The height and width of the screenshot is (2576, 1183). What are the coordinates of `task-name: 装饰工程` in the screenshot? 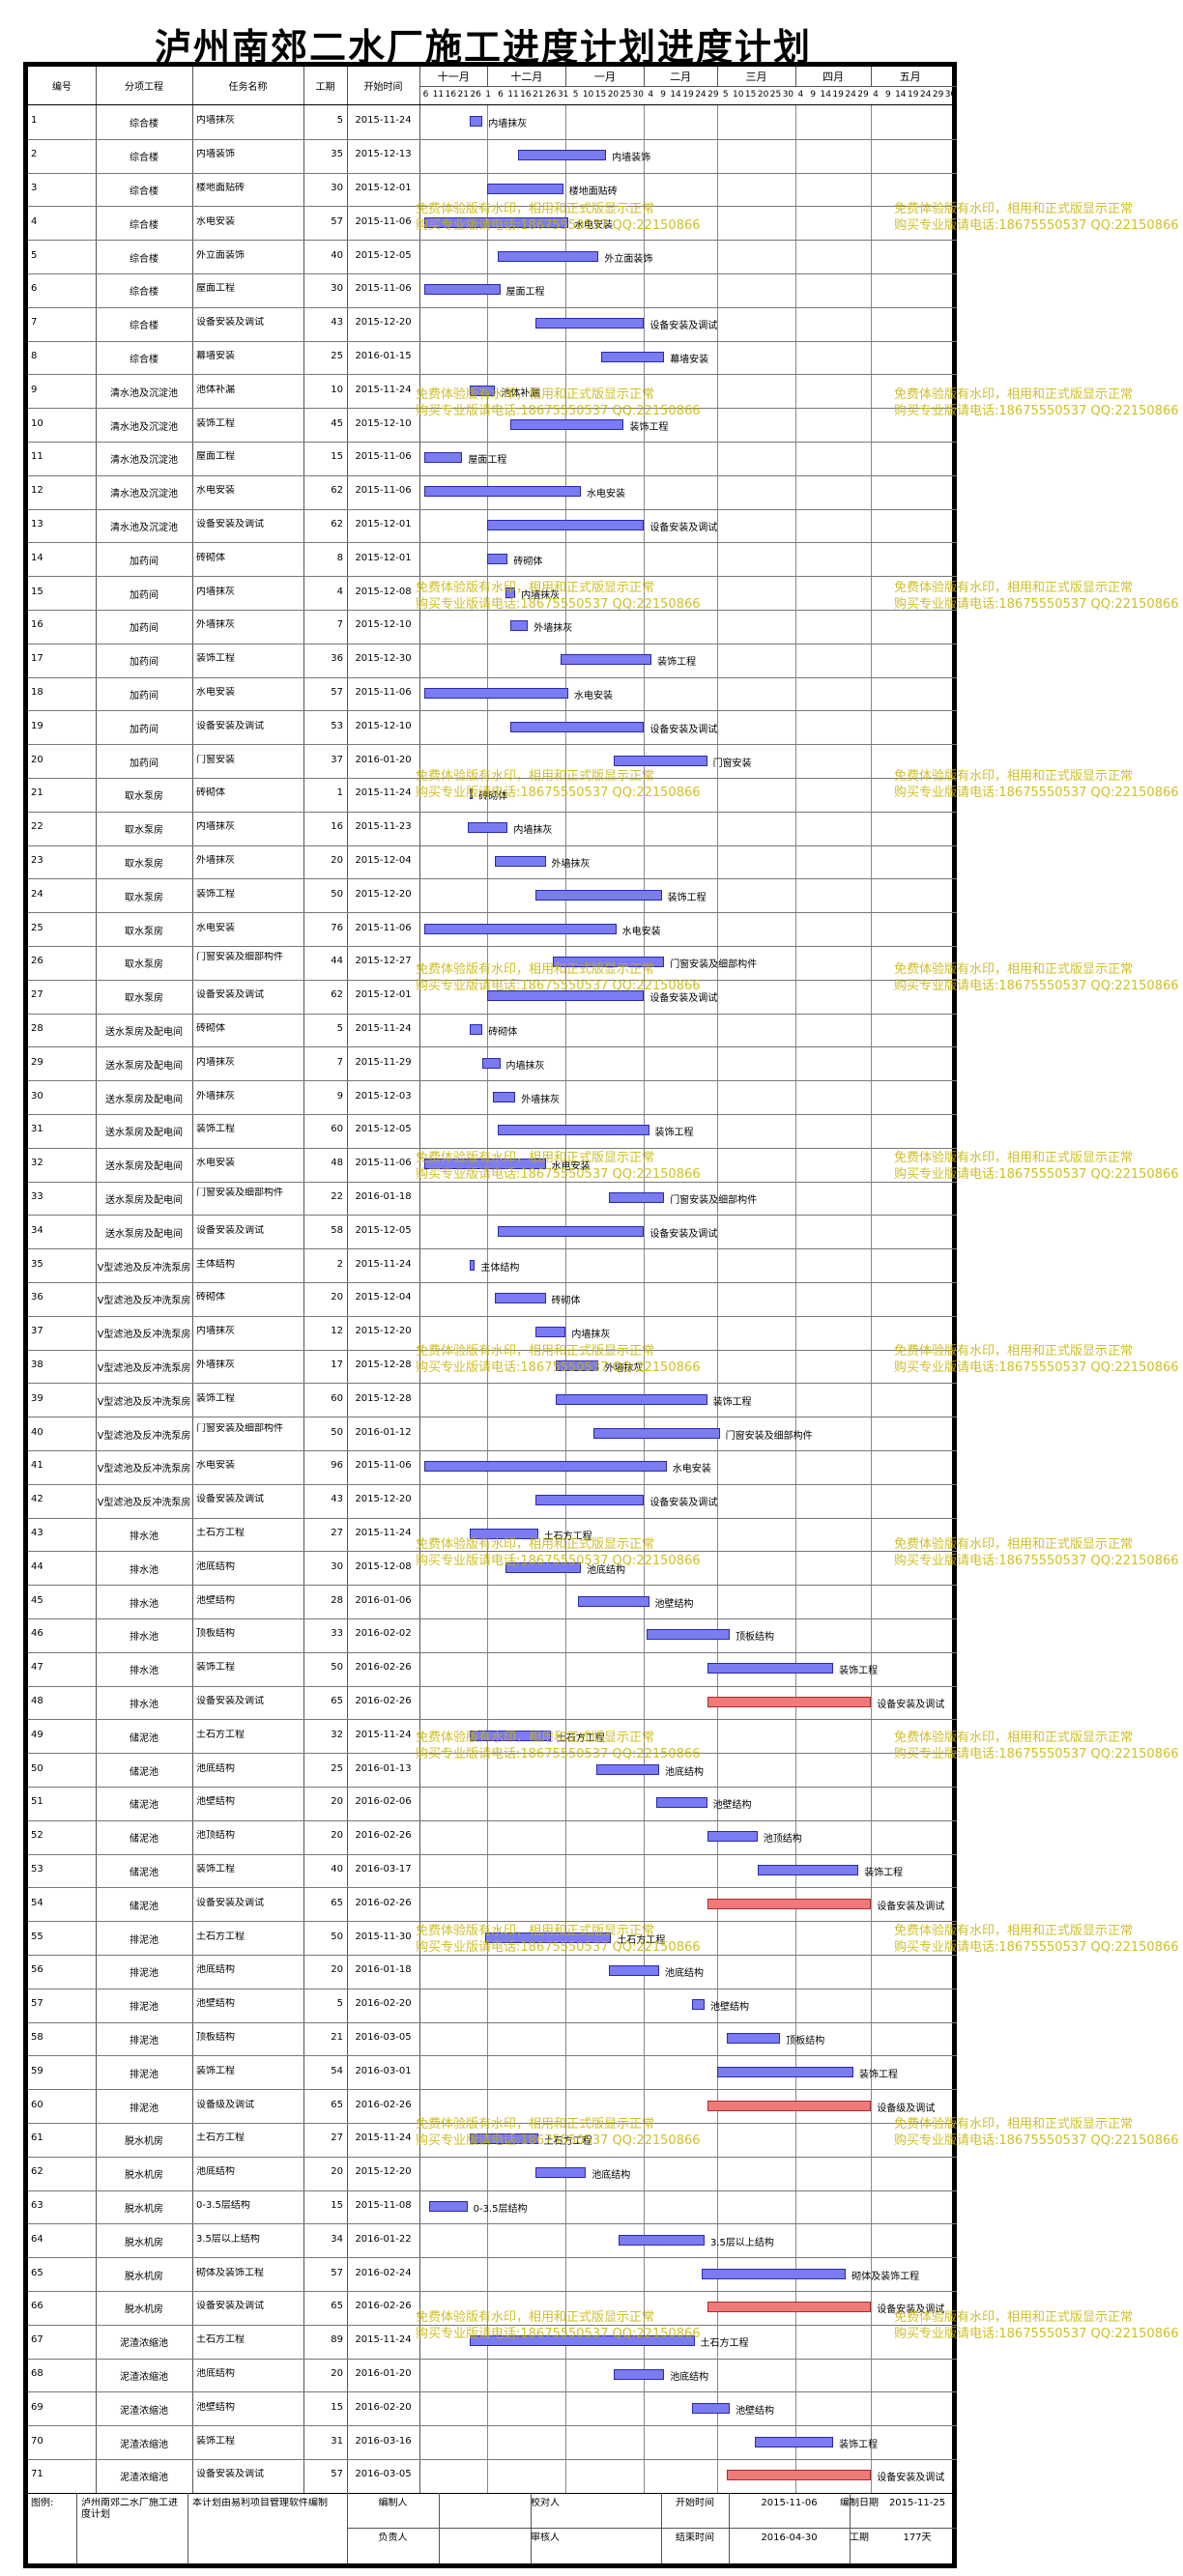 It's located at (215, 2441).